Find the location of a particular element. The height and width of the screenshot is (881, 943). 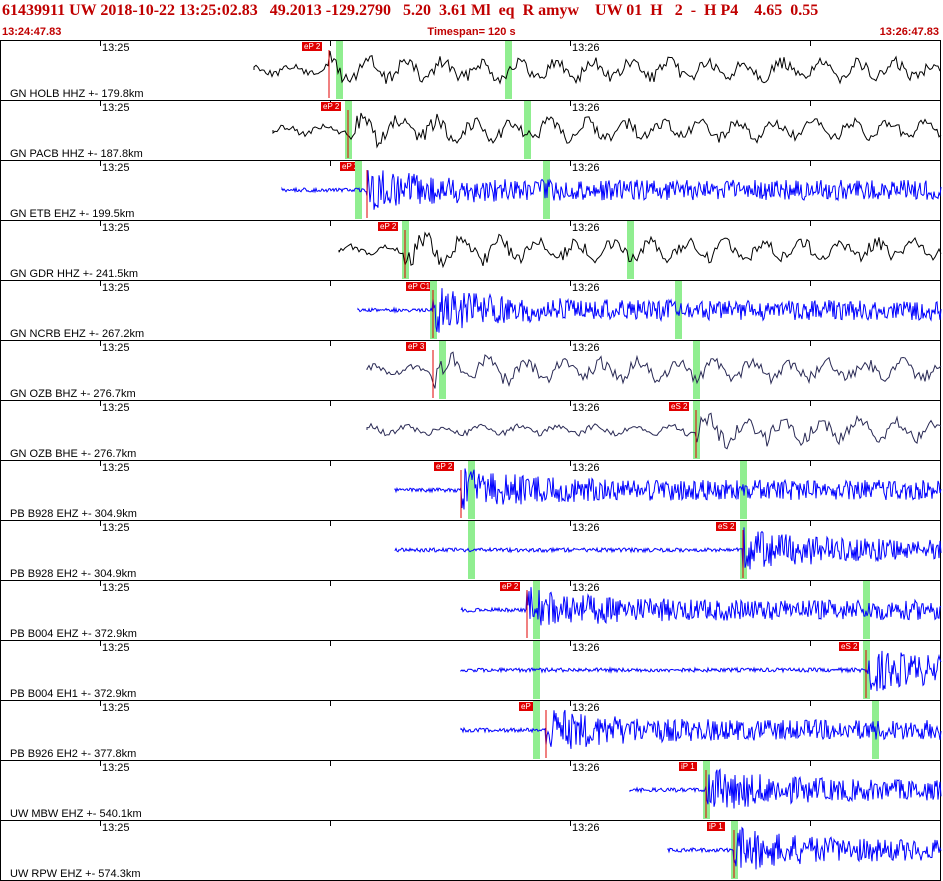

channel-label: GN OZB BHE +- 276.7km is located at coordinates (73, 454).